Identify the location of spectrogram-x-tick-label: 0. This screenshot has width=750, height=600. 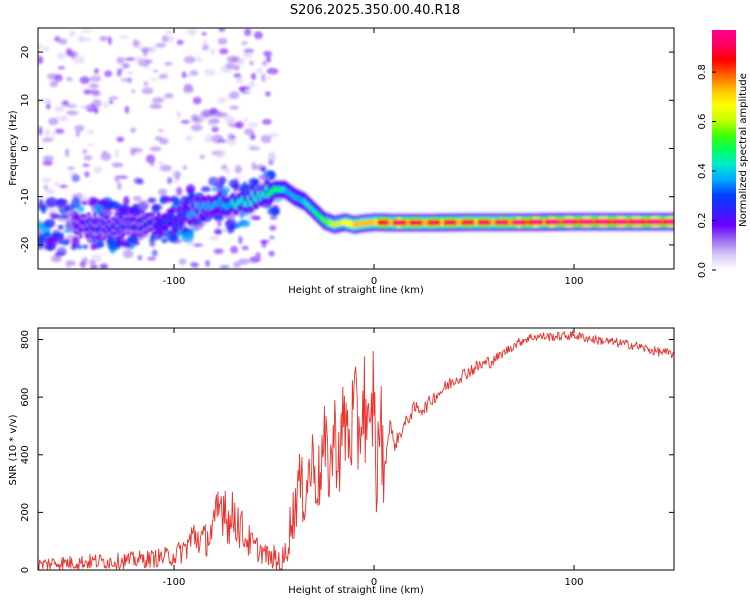
(374, 281).